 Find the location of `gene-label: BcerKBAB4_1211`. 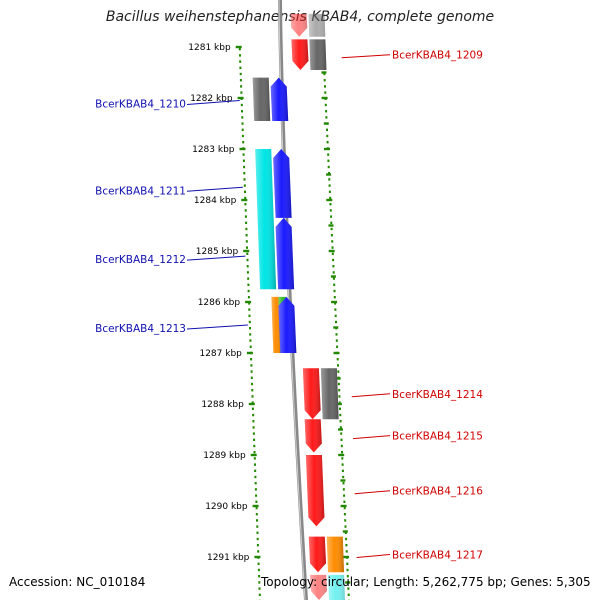

gene-label: BcerKBAB4_1211 is located at coordinates (169, 191).